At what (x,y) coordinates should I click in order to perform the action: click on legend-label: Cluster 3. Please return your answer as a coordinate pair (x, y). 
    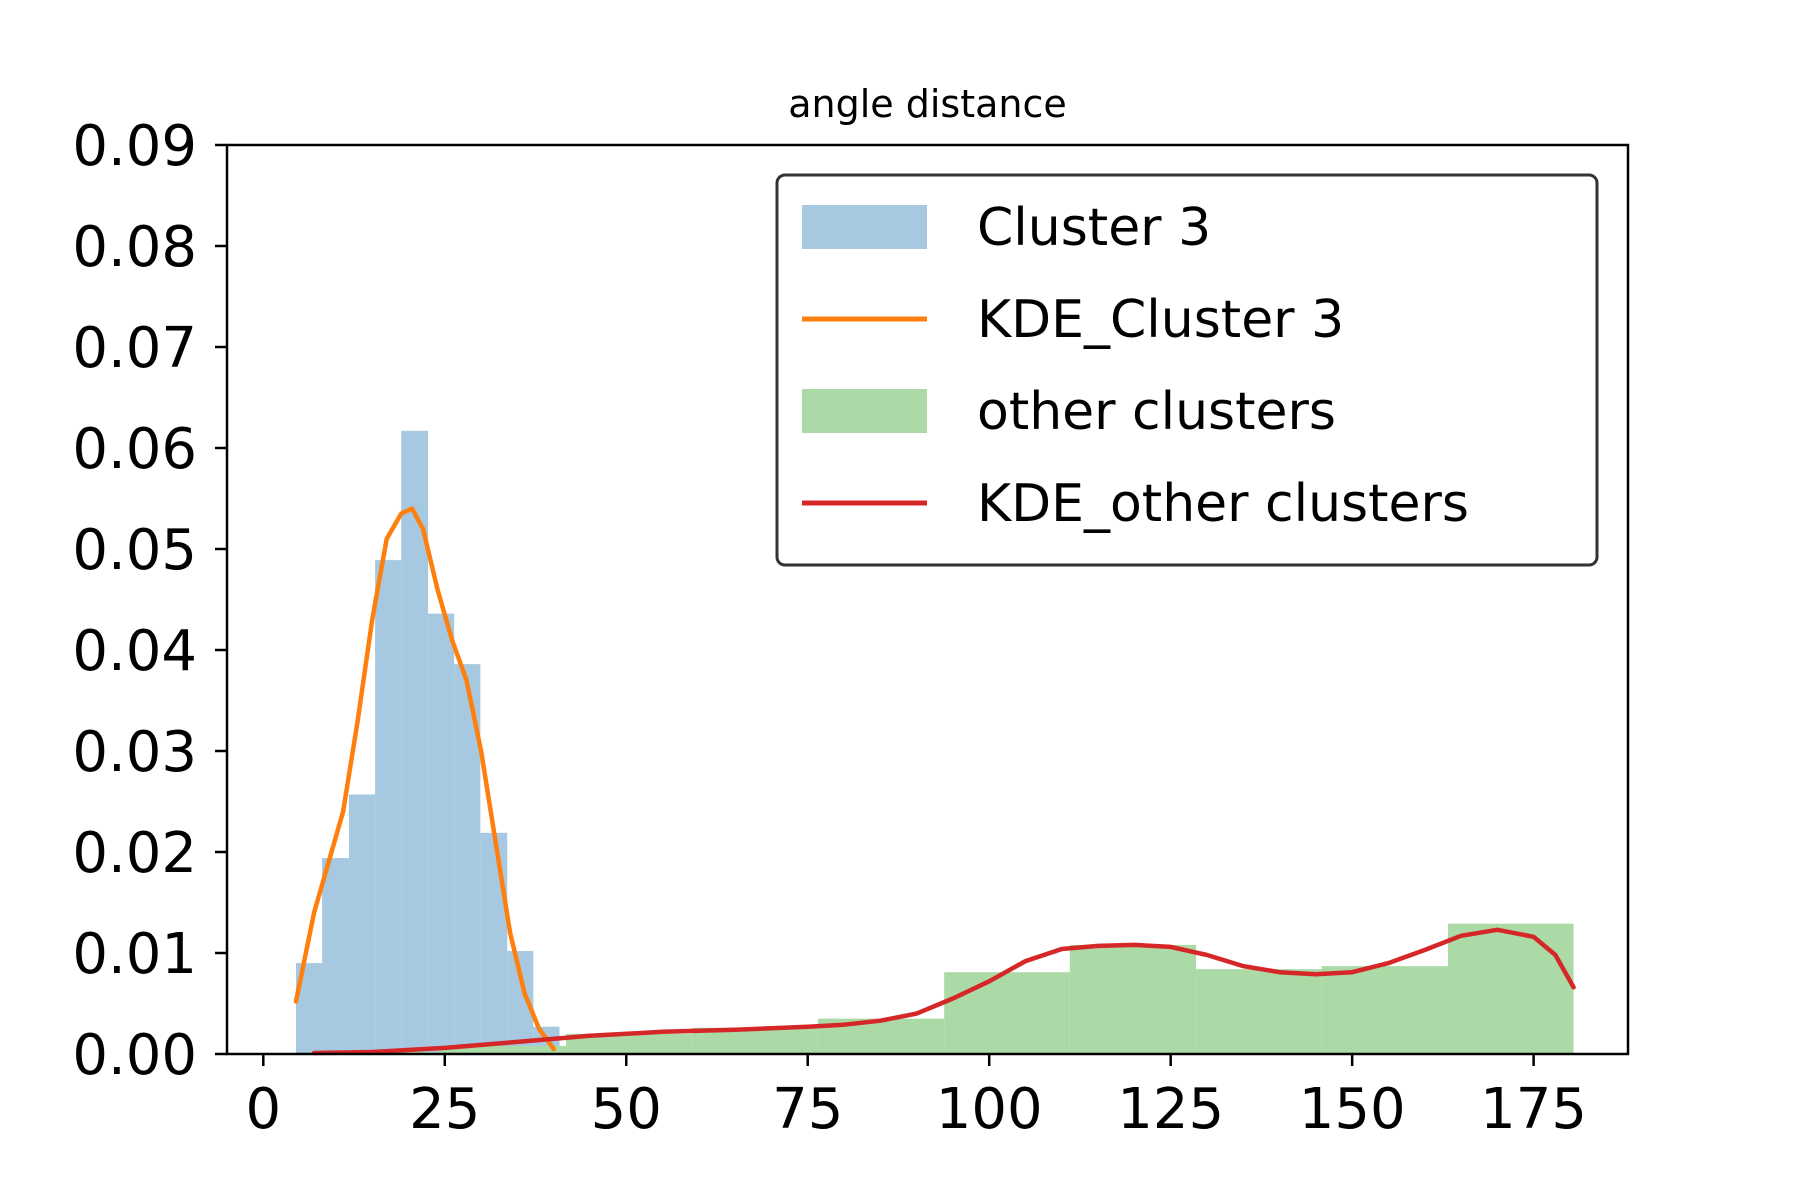
    Looking at the image, I should click on (1094, 228).